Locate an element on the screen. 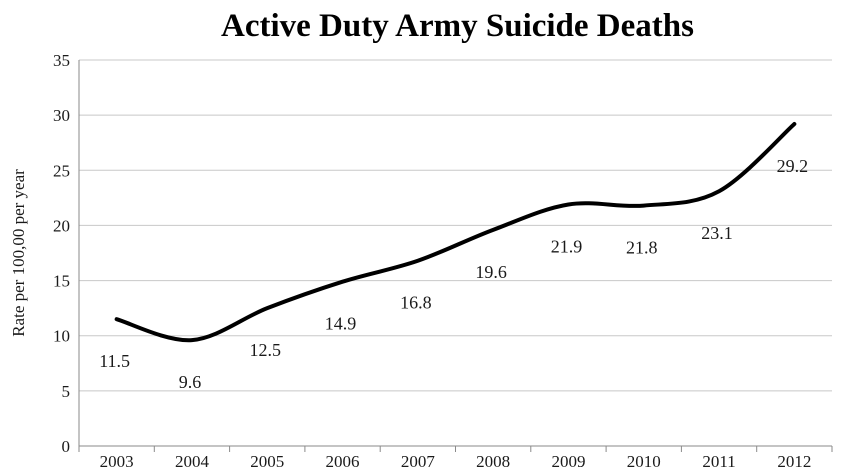  data-label: 23.1 is located at coordinates (717, 233).